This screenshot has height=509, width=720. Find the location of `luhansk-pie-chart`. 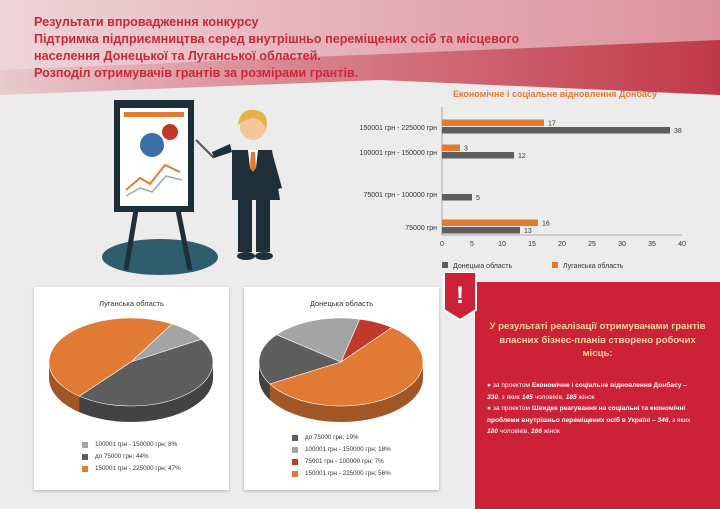

luhansk-pie-chart is located at coordinates (131, 369).